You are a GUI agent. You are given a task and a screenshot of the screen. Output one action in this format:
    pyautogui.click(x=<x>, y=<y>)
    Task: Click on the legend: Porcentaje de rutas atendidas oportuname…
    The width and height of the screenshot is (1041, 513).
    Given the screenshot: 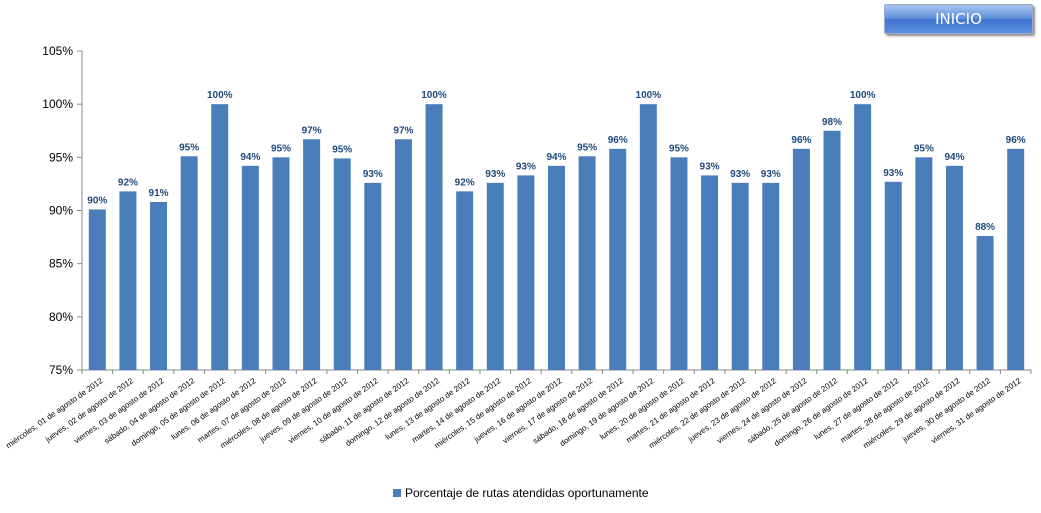 What is the action you would take?
    pyautogui.click(x=521, y=493)
    